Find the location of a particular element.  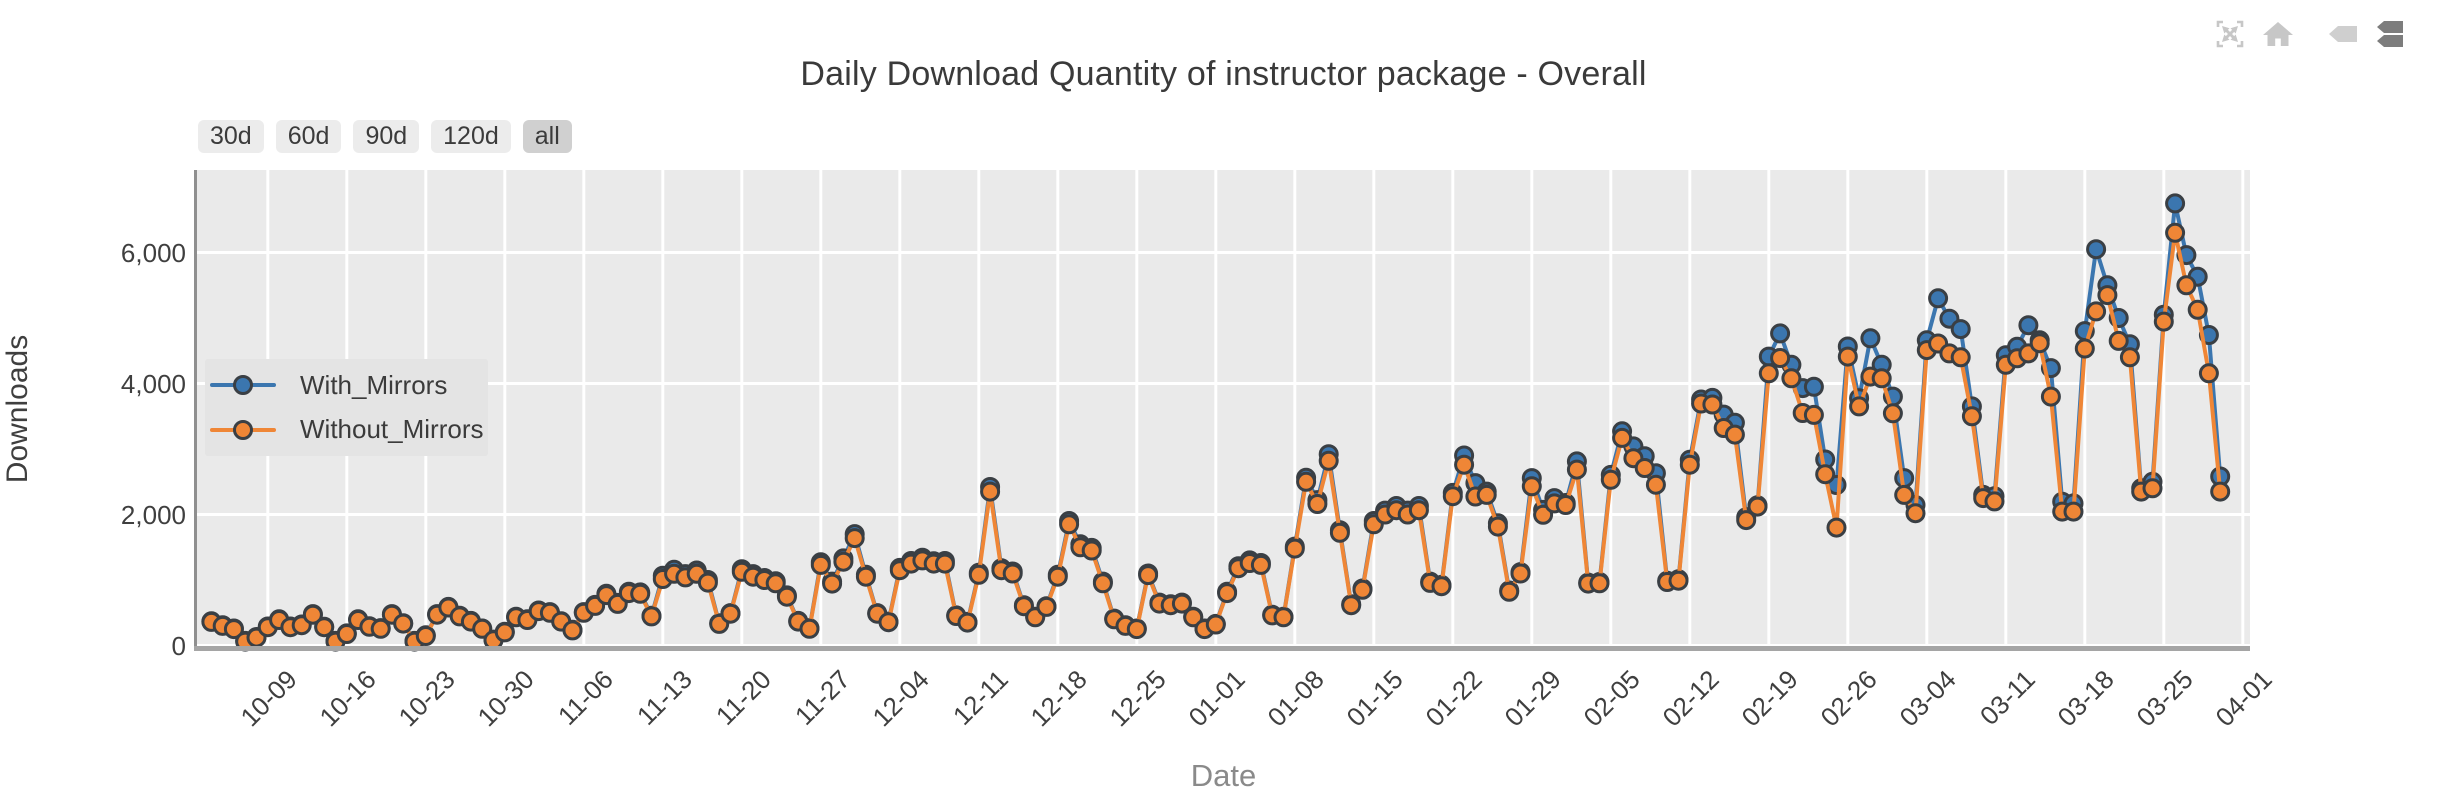

hover-compare-icon is located at coordinates (2388, 34).